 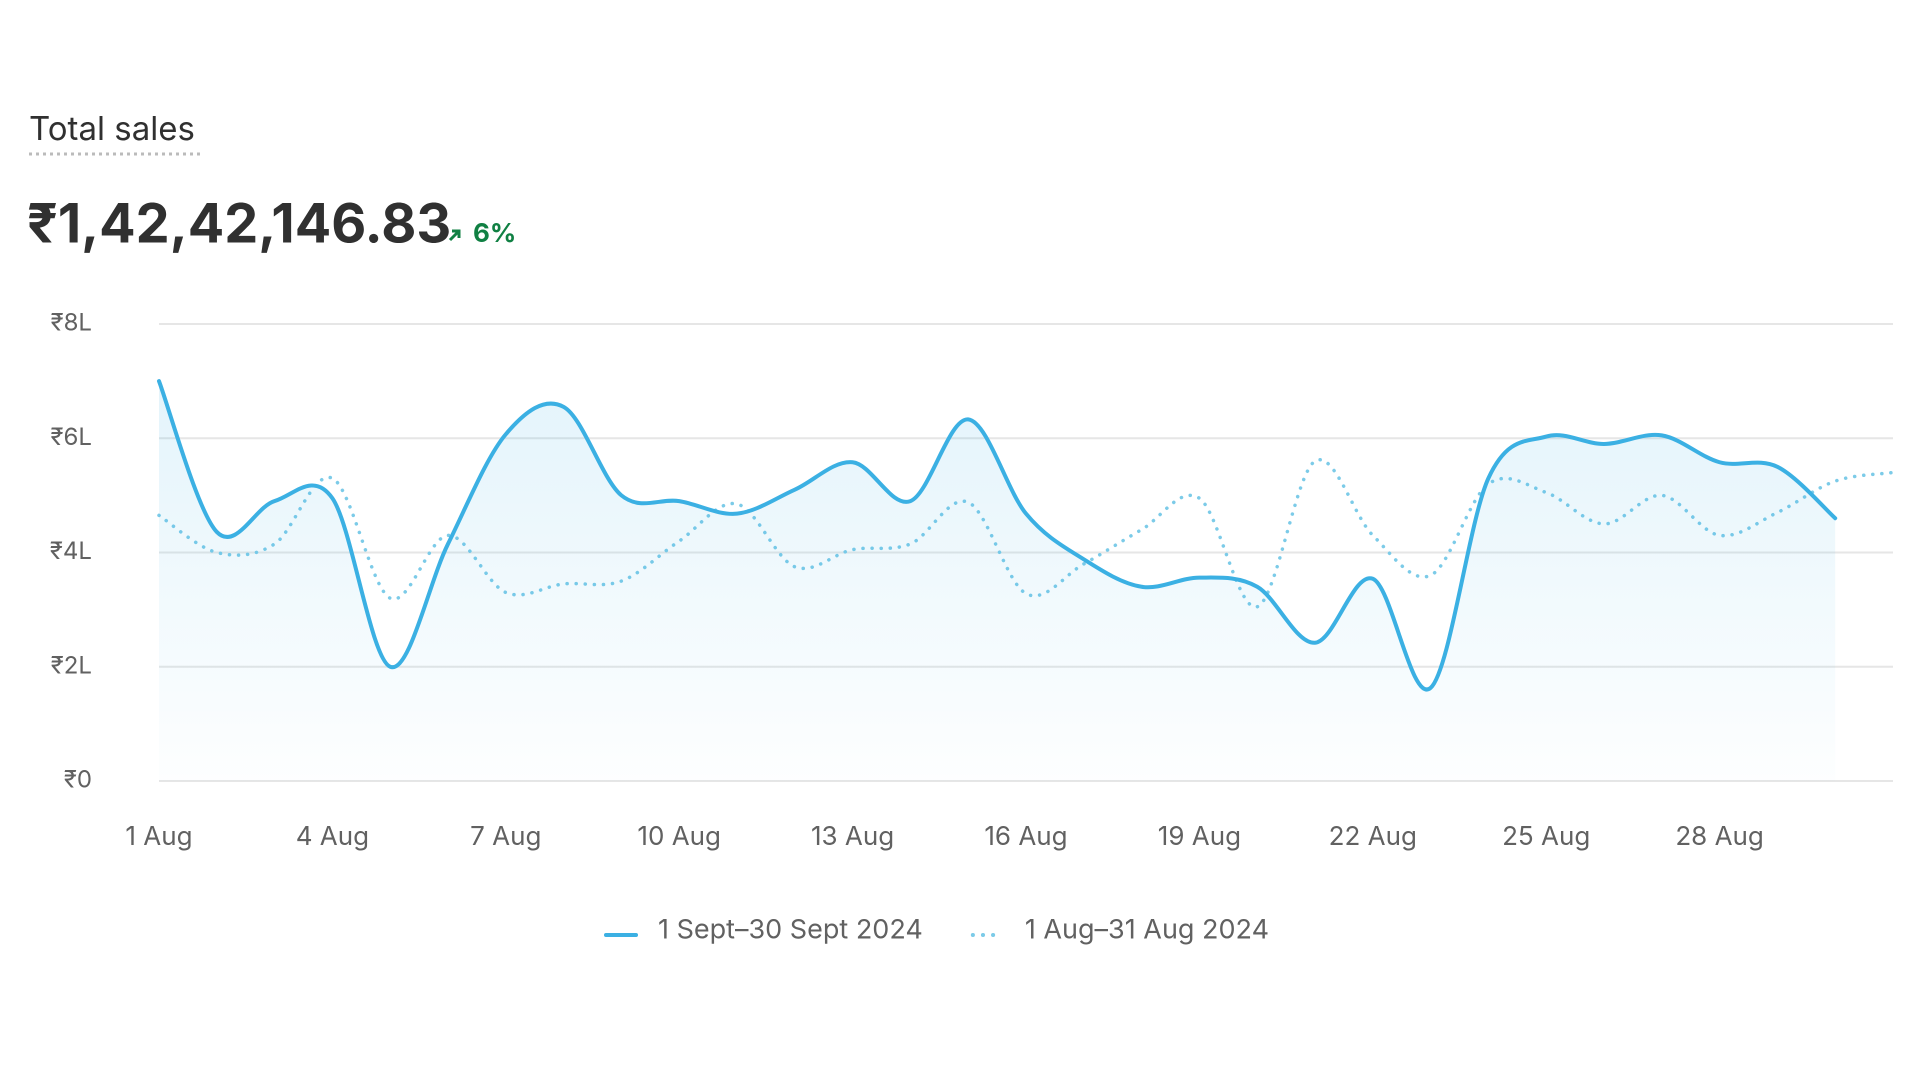 I want to click on x-tick-label: 7 Aug, so click(x=505, y=836).